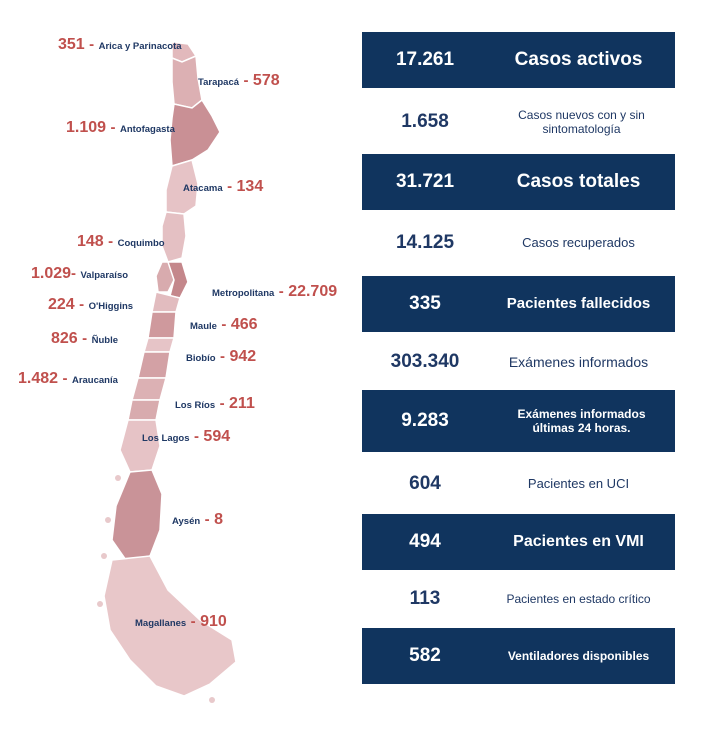 The width and height of the screenshot is (712, 752). I want to click on region-label-ohiggins: 224 - O'Higgins, so click(90, 305).